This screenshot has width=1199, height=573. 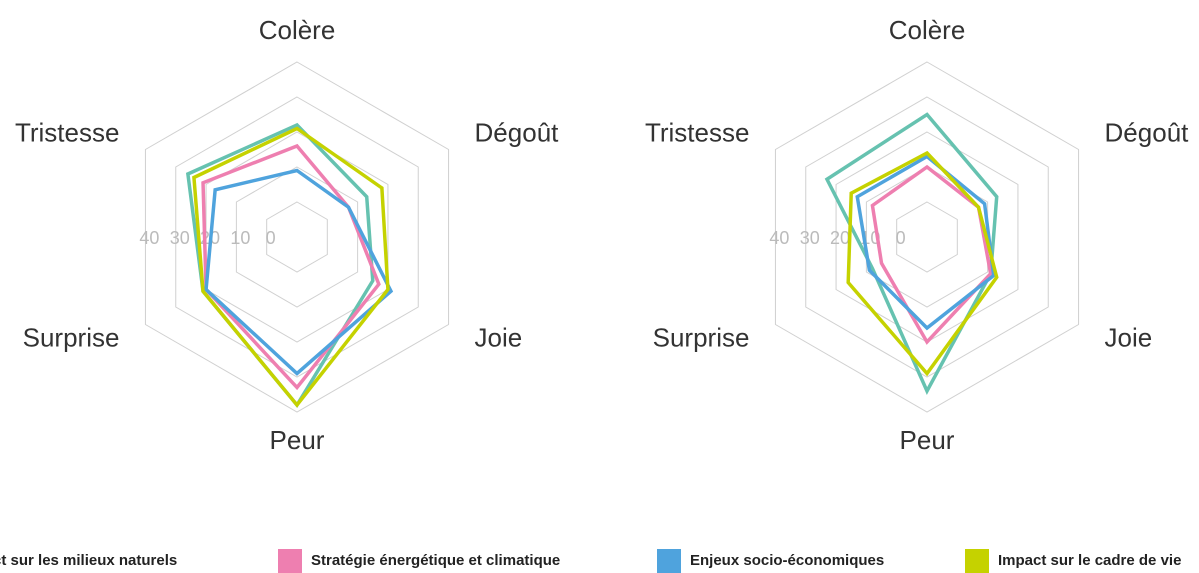 I want to click on legend-label: Enjeux socio-économiques, so click(x=787, y=560).